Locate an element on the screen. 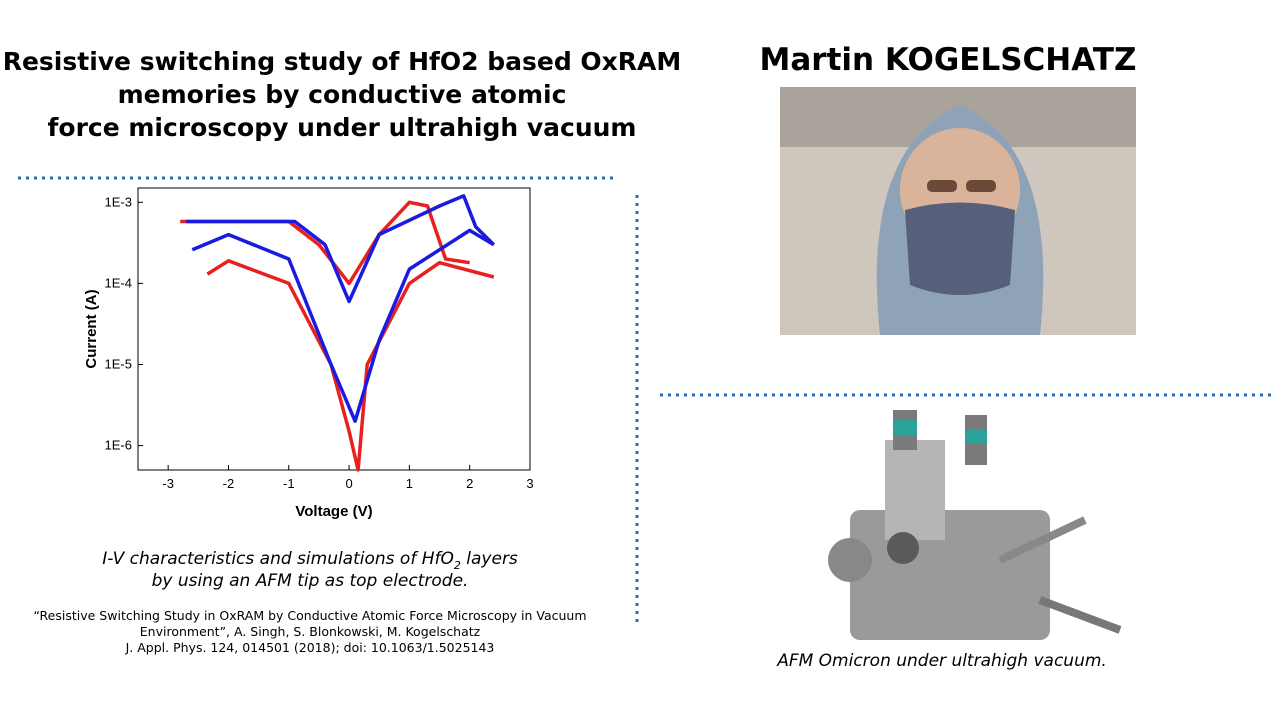 The height and width of the screenshot is (720, 1280). x-tick-label: -2 is located at coordinates (229, 483).